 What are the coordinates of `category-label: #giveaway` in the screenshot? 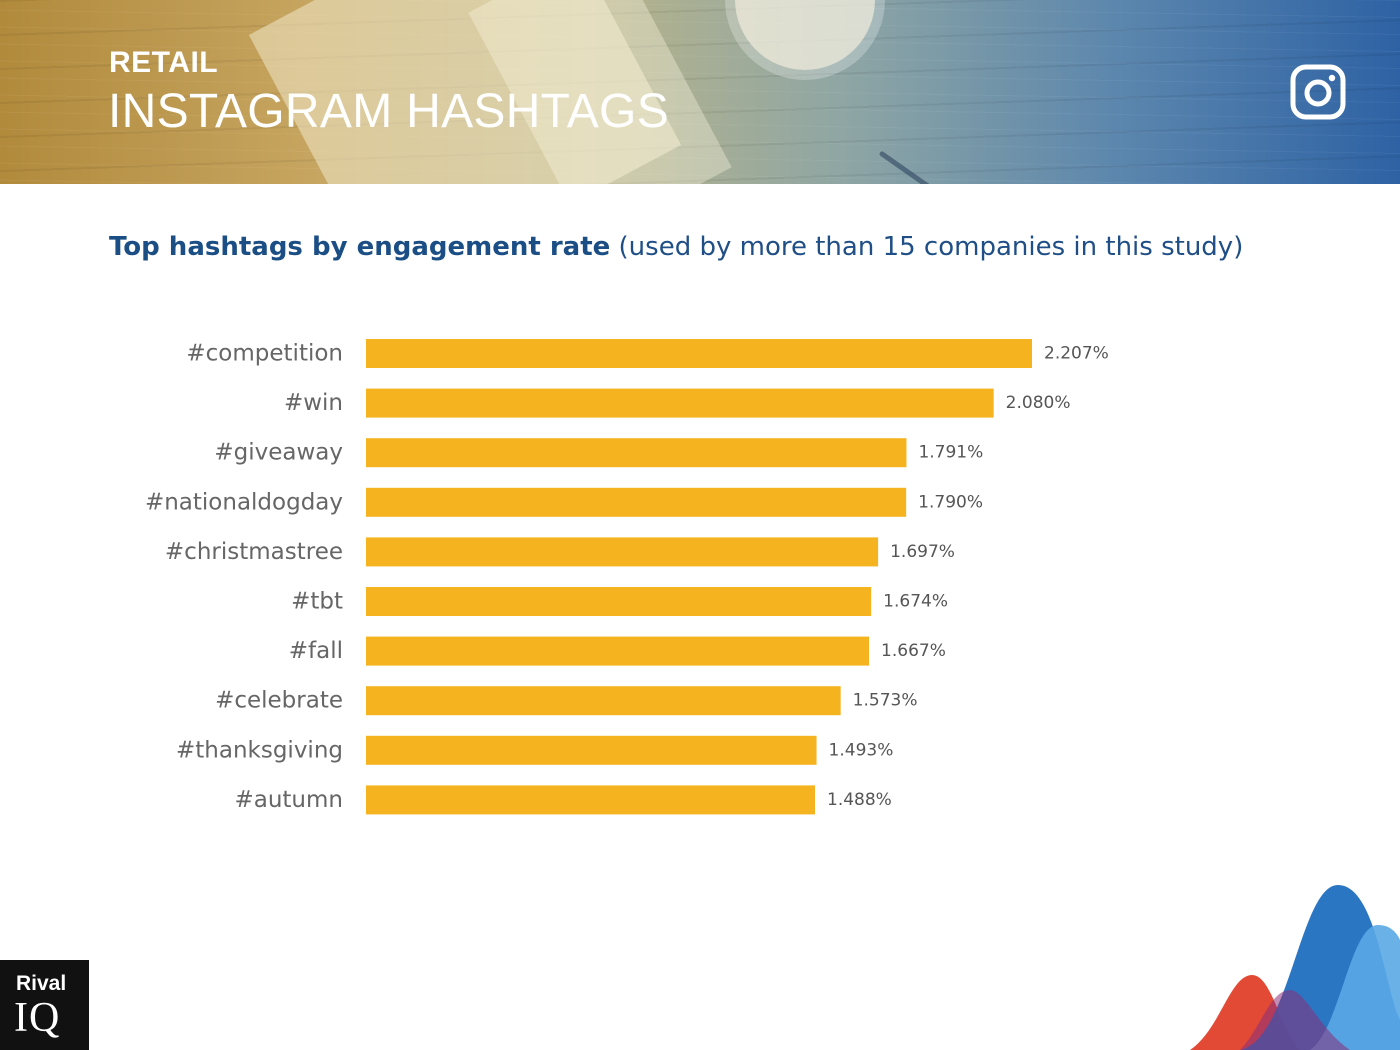 It's located at (278, 453).